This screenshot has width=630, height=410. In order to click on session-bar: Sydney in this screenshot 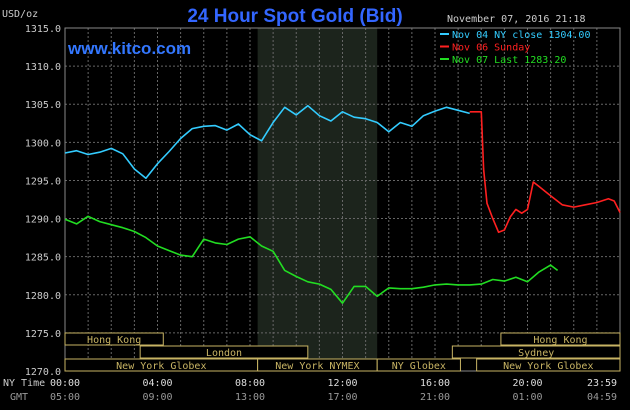, I will do `click(536, 352)`.